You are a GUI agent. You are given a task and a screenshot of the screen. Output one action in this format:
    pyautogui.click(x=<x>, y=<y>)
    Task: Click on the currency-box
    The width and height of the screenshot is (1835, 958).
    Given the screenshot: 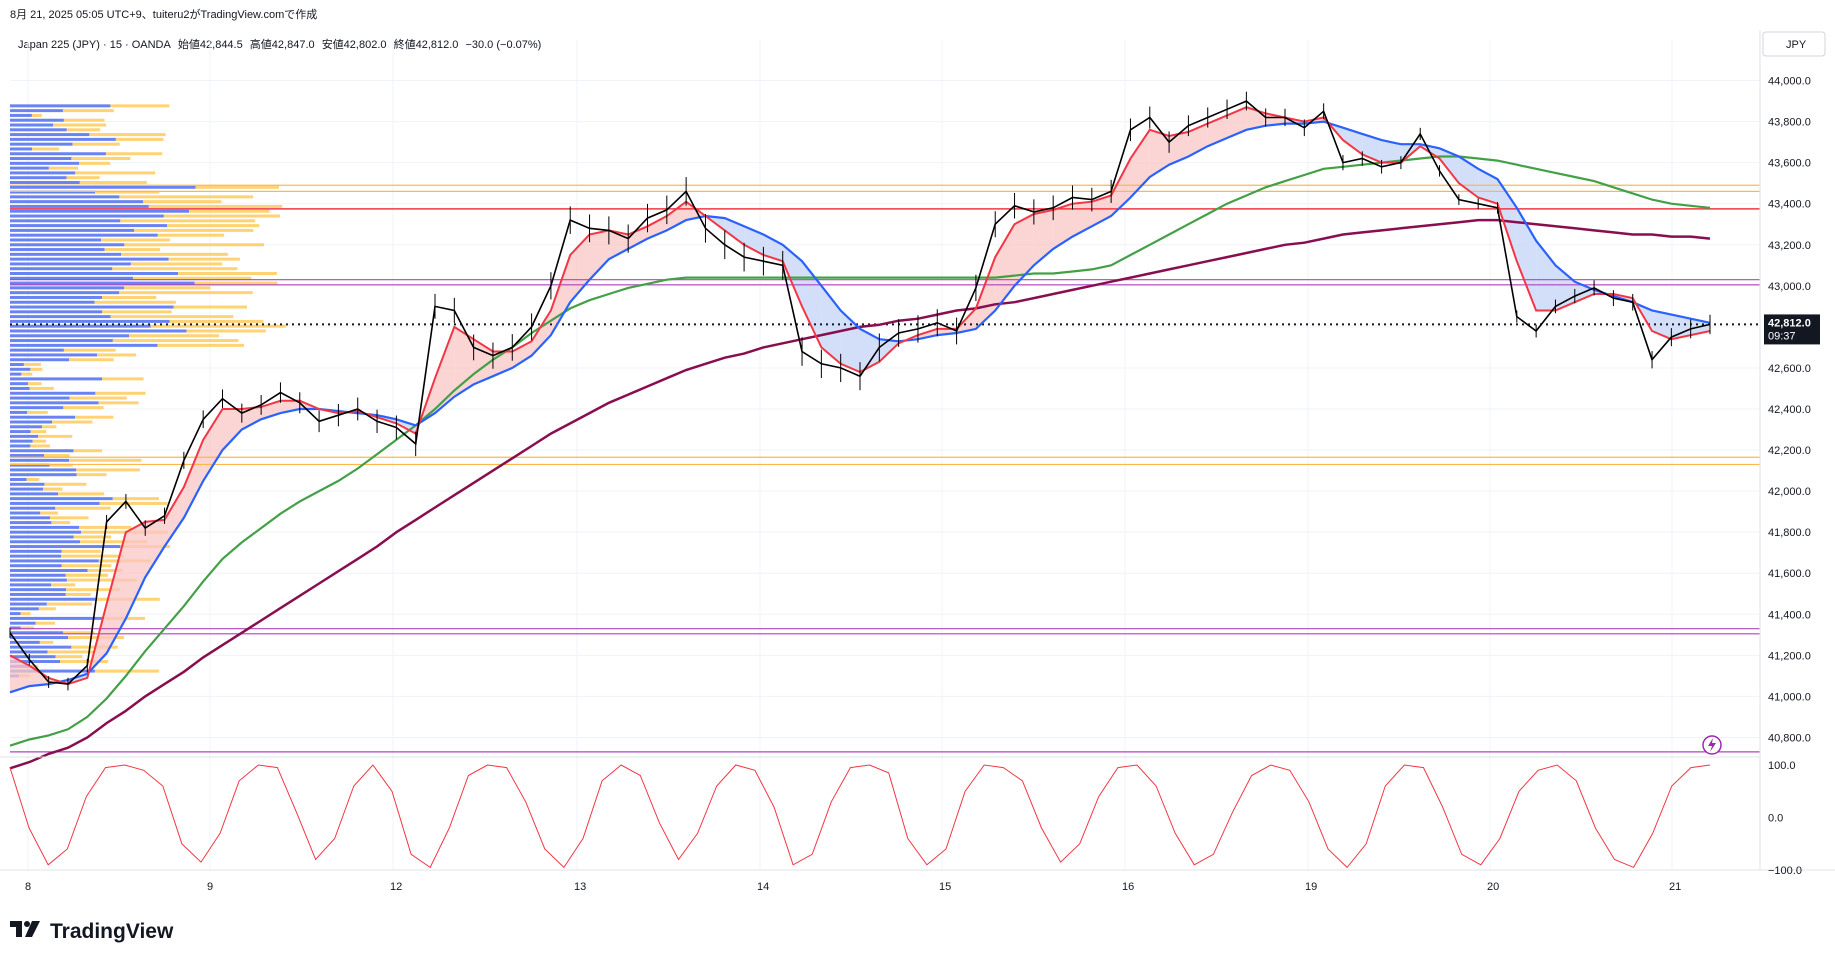 What is the action you would take?
    pyautogui.click(x=1794, y=44)
    